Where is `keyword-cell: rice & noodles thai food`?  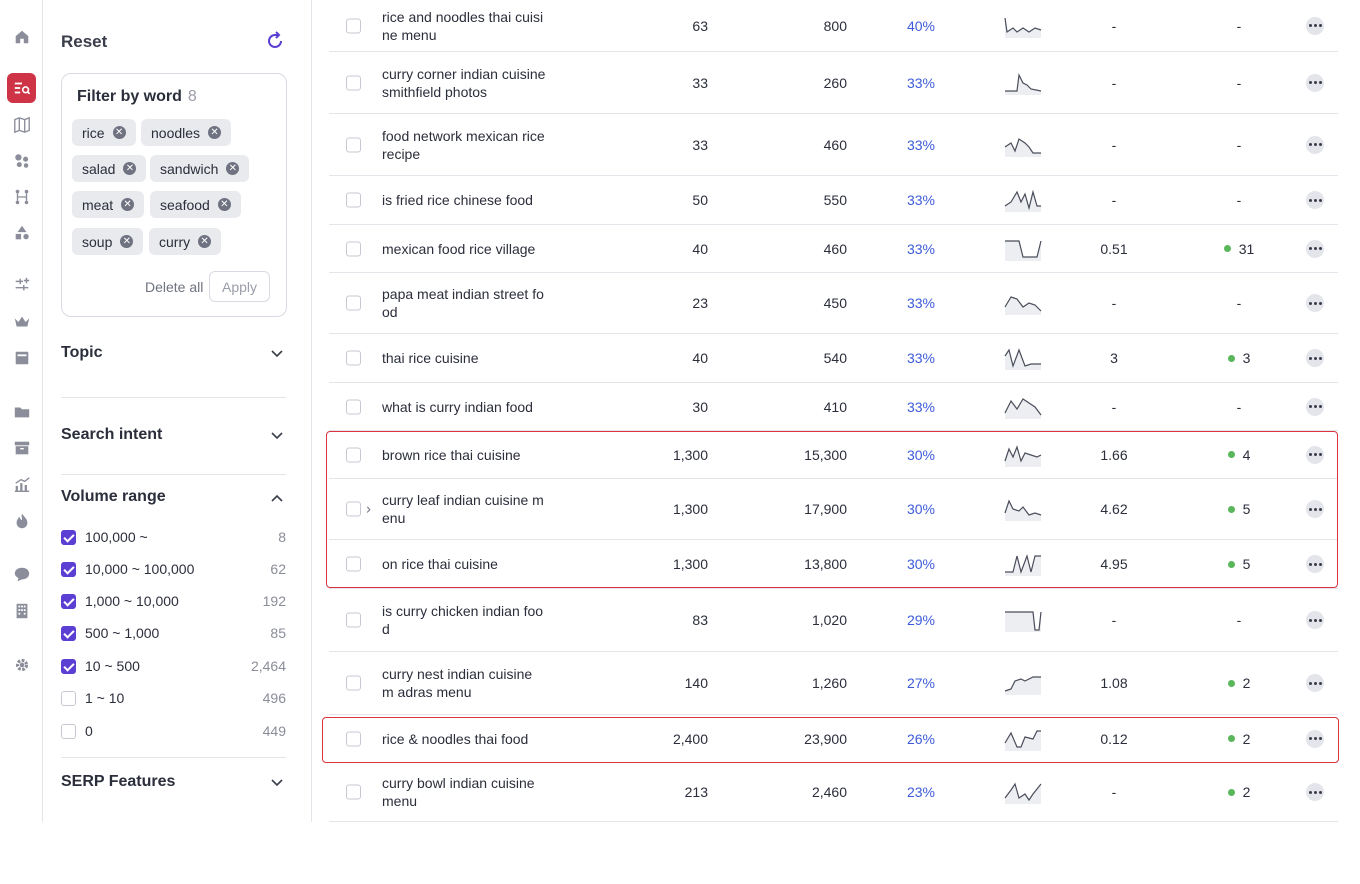
keyword-cell: rice & noodles thai food is located at coordinates (455, 738).